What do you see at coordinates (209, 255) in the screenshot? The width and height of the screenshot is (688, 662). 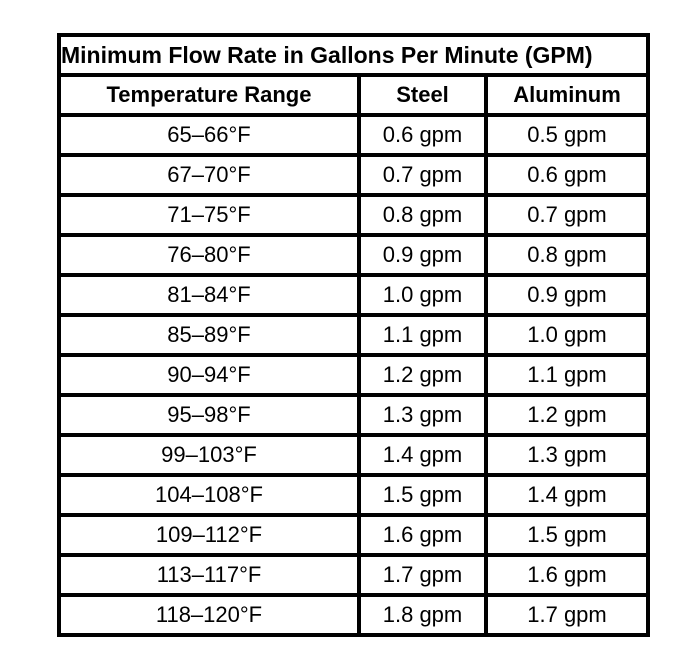 I see `temperature-range-cell: 76–80°F` at bounding box center [209, 255].